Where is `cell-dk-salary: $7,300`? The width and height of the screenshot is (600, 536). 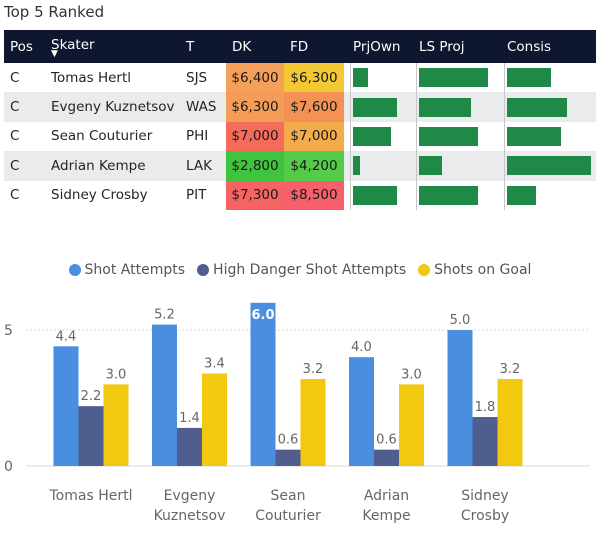
cell-dk-salary: $7,300 is located at coordinates (255, 195).